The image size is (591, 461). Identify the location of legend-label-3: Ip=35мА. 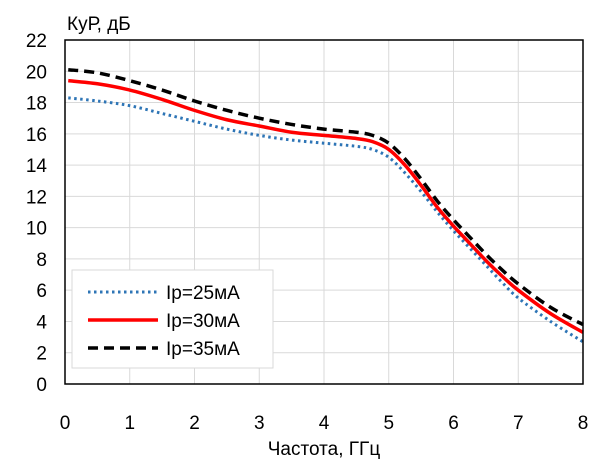
(203, 349).